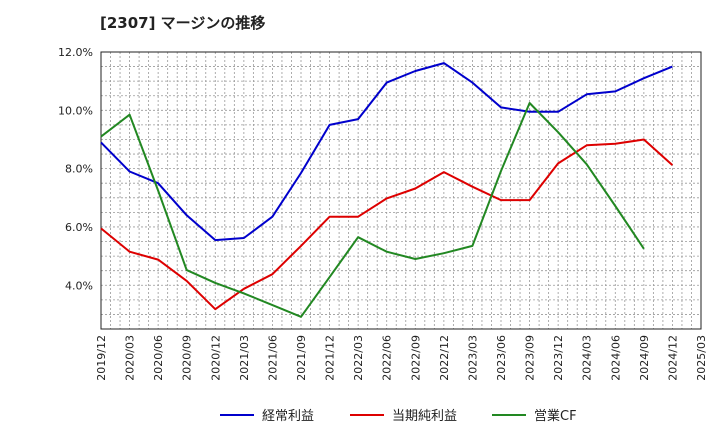 This screenshot has height=440, width=720. Describe the element at coordinates (672, 358) in the screenshot. I see `x-tick-label: 2024/12` at that location.